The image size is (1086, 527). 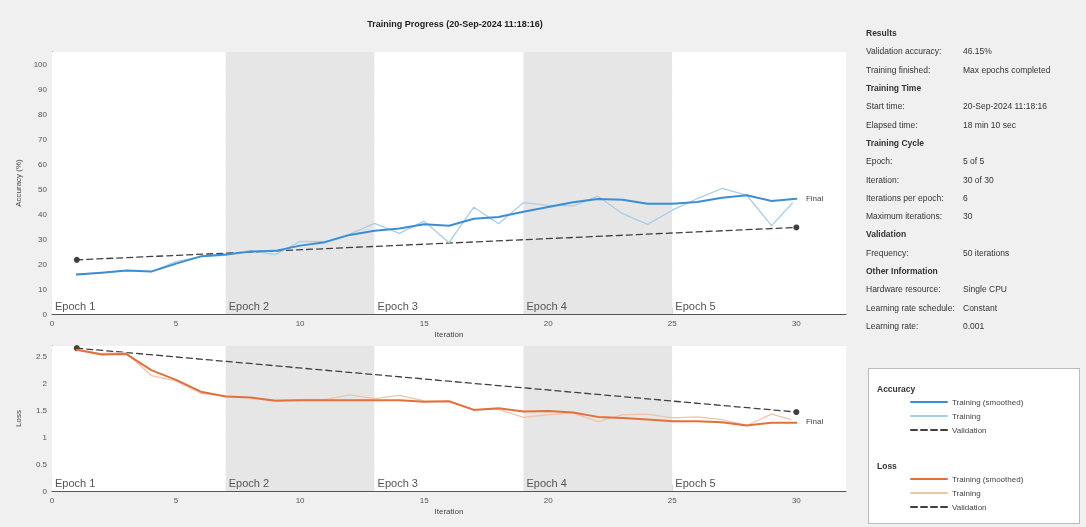 What do you see at coordinates (45, 437) in the screenshot?
I see `y-tick-label: 1` at bounding box center [45, 437].